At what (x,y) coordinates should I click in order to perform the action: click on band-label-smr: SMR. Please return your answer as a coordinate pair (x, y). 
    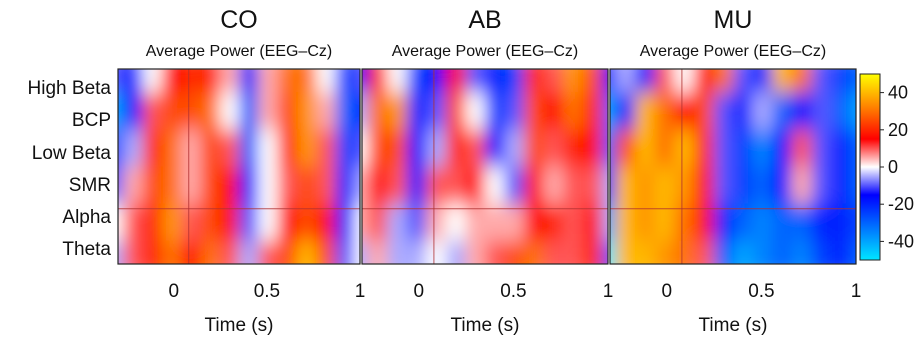
    Looking at the image, I should click on (90, 185).